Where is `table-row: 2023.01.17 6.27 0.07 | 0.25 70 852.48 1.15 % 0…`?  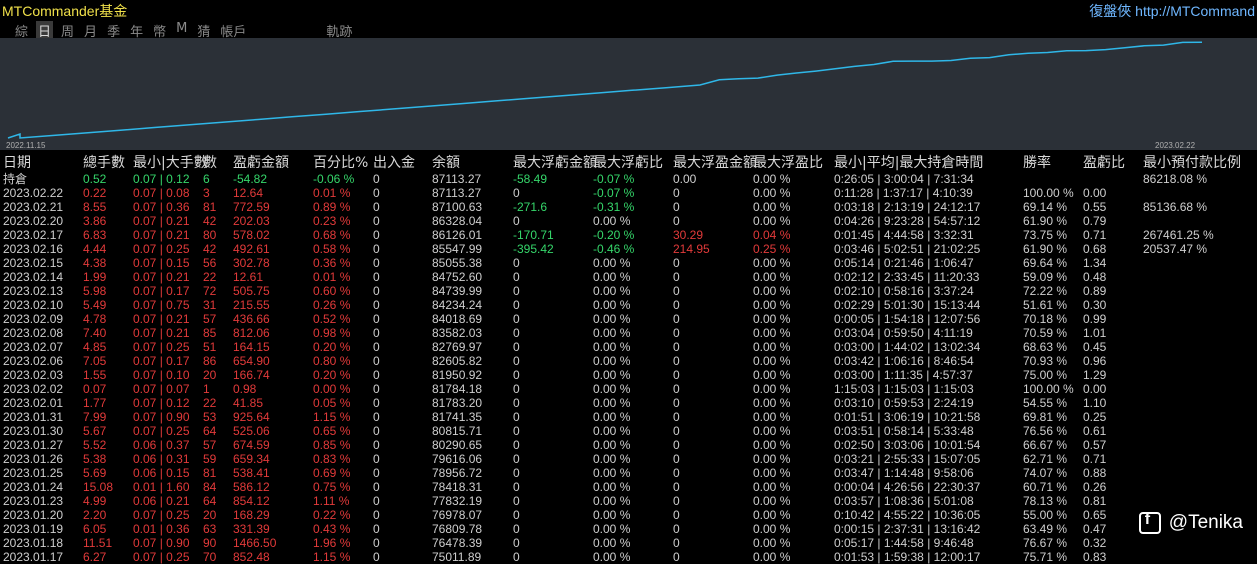
table-row: 2023.01.17 6.27 0.07 | 0.25 70 852.48 1.15 % 0… is located at coordinates (628, 557).